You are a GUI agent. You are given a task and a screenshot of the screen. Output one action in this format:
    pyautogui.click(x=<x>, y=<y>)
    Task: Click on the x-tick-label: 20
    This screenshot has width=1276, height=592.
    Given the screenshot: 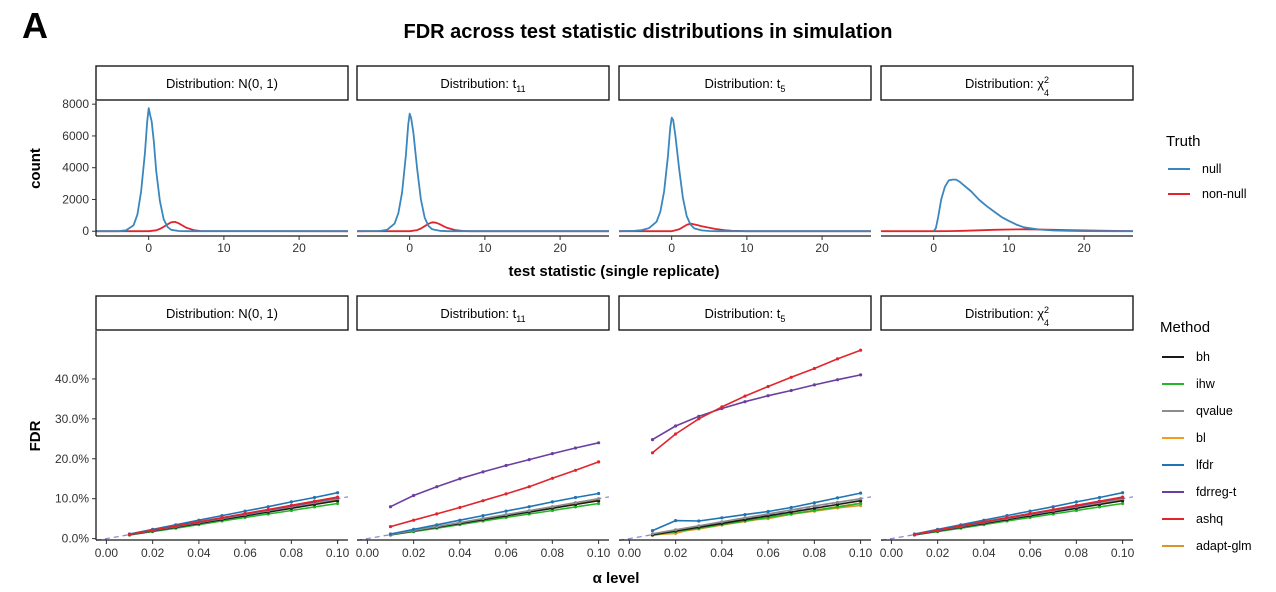 What is the action you would take?
    pyautogui.click(x=1084, y=248)
    